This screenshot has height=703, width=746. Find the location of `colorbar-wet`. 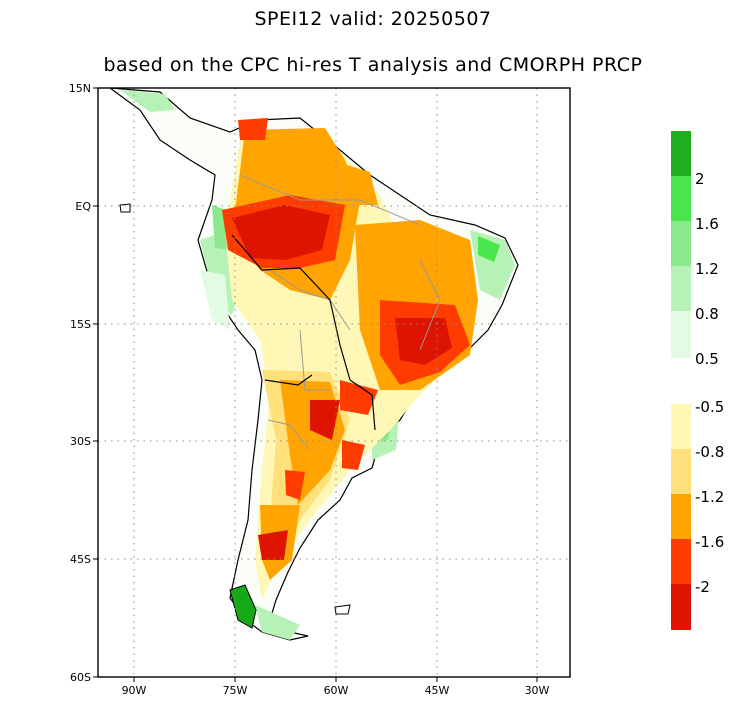

colorbar-wet is located at coordinates (681, 244).